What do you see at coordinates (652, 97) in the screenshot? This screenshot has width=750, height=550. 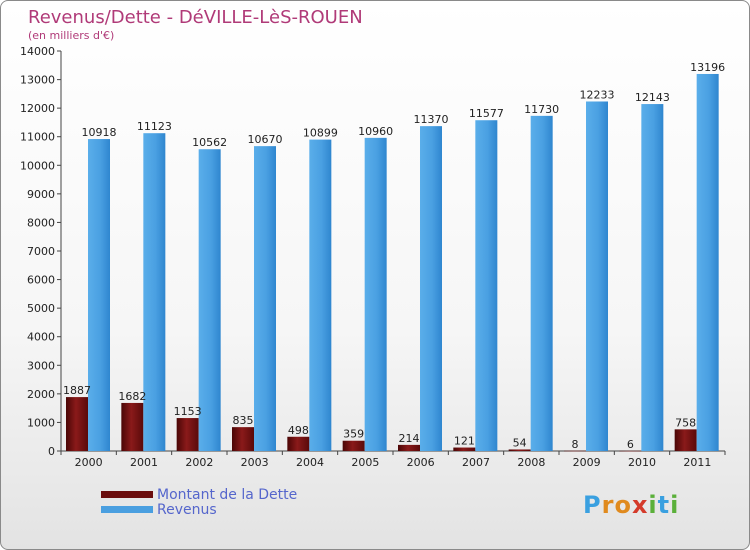 I see `data-label-revenus: 12143` at bounding box center [652, 97].